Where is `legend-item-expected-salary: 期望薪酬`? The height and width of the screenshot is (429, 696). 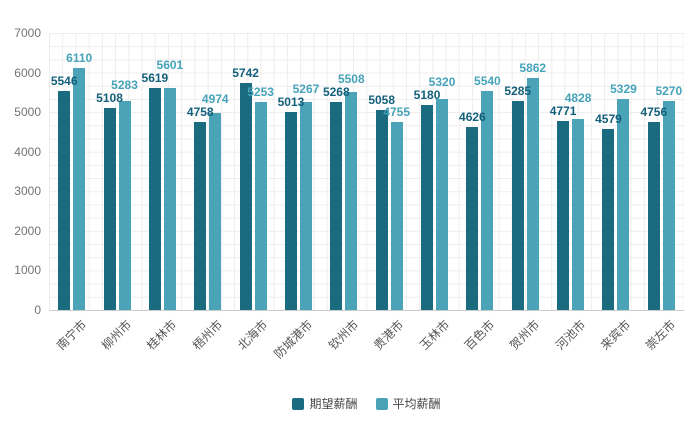 legend-item-expected-salary: 期望薪酬 is located at coordinates (325, 404).